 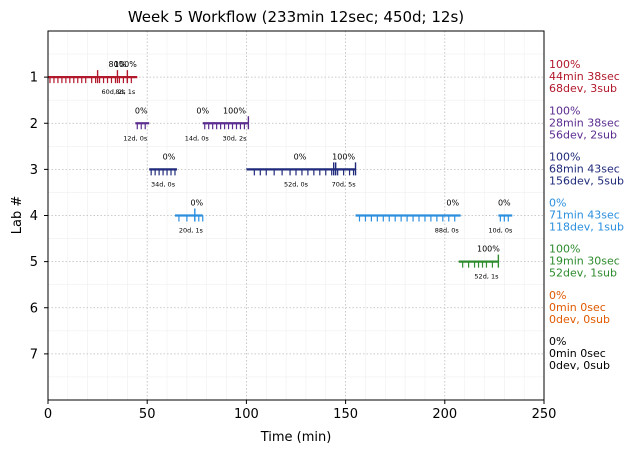 What do you see at coordinates (584, 76) in the screenshot?
I see `summary-line: 44min 38sec` at bounding box center [584, 76].